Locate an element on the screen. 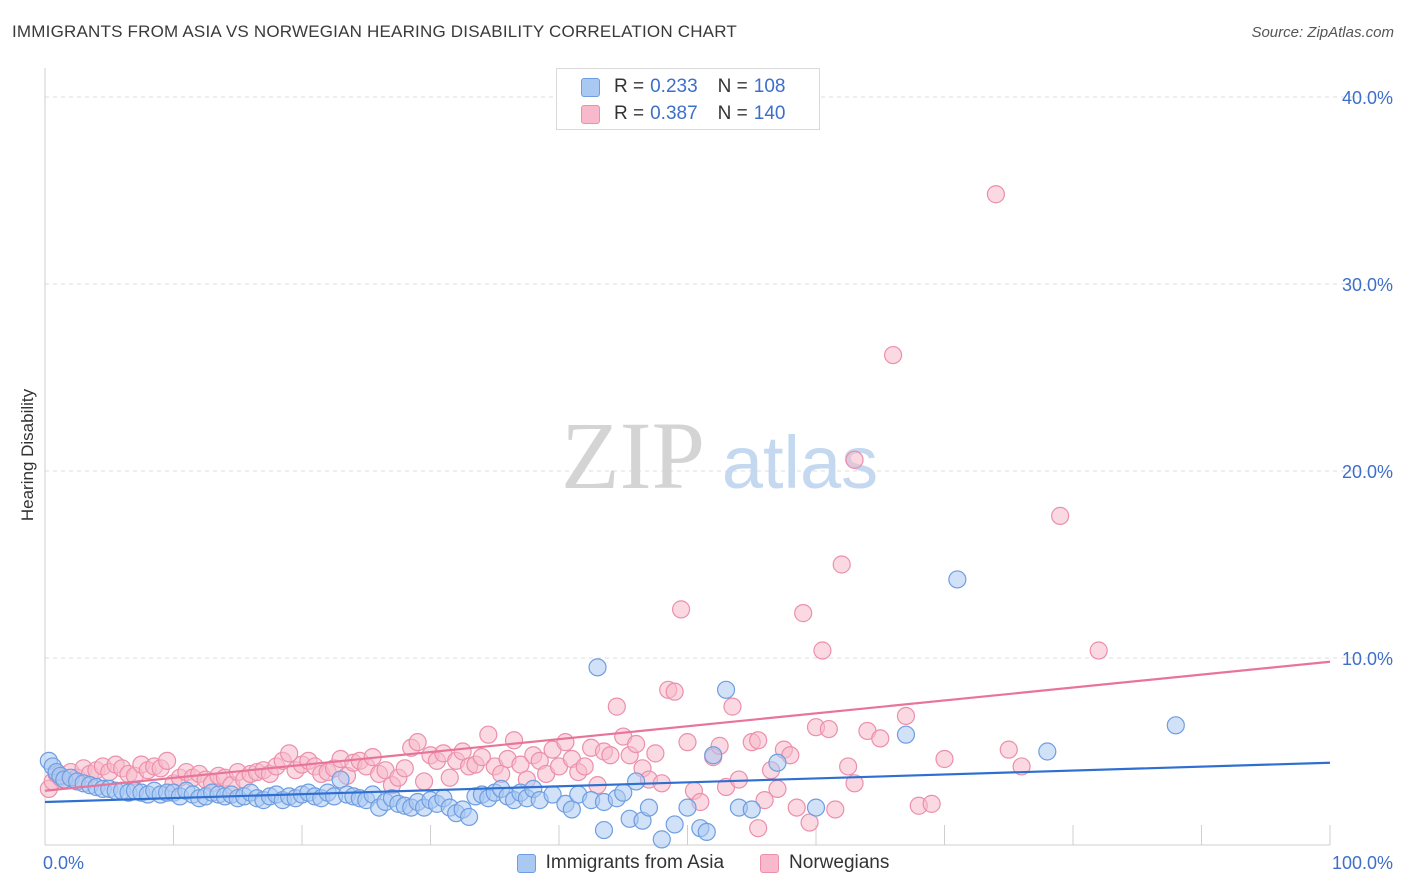 The width and height of the screenshot is (1406, 892). y-tick-label-20: 20.0% is located at coordinates (1367, 472).